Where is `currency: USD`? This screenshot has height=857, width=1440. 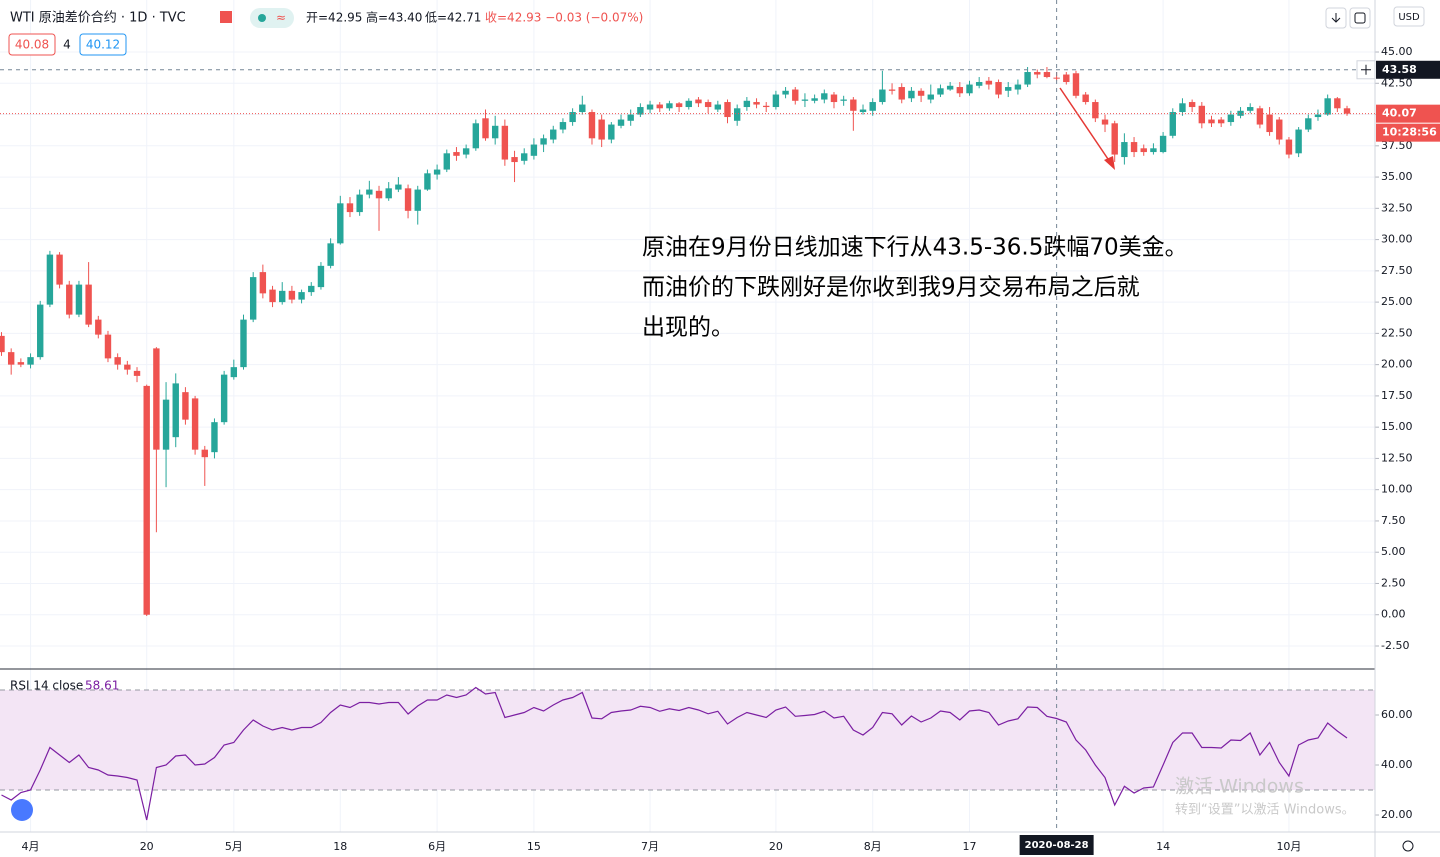
currency: USD is located at coordinates (1409, 17).